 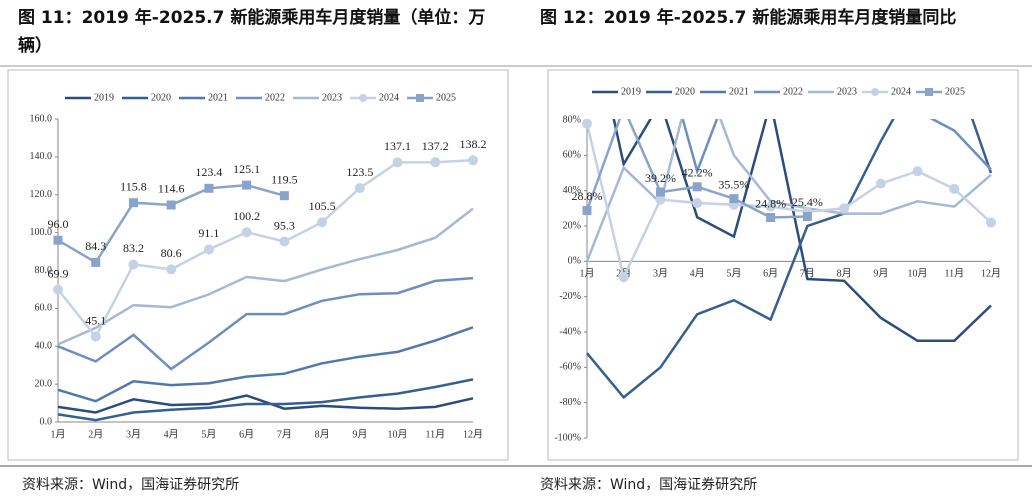 What do you see at coordinates (284, 179) in the screenshot?
I see `data-label: 119.5` at bounding box center [284, 179].